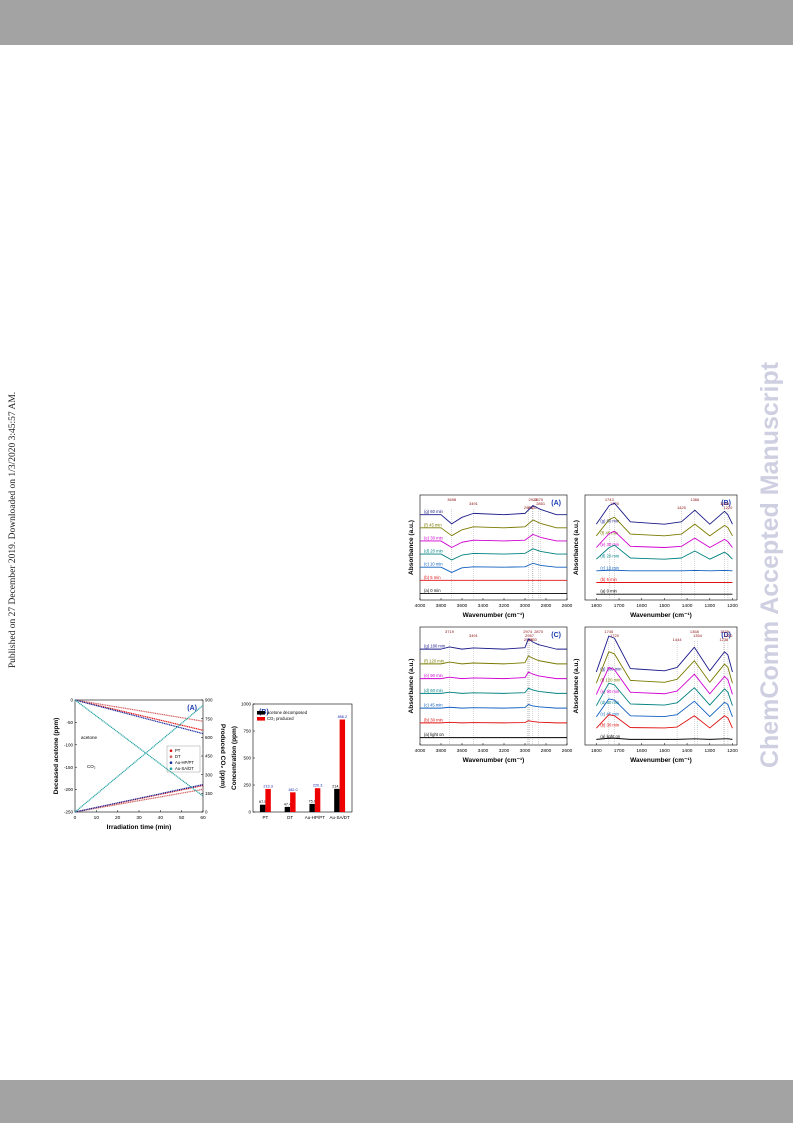 The image size is (793, 1128). Describe the element at coordinates (462, 751) in the screenshot. I see `x-tick-label: 3600` at that location.